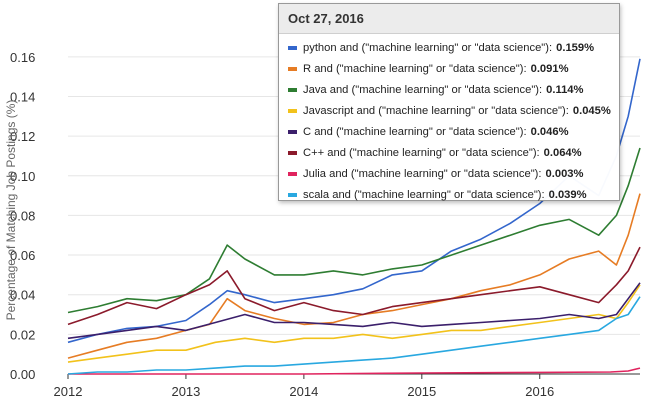  I want to click on x-axis-ticks: 2012 2013 2014 2015 2016, so click(304, 386).